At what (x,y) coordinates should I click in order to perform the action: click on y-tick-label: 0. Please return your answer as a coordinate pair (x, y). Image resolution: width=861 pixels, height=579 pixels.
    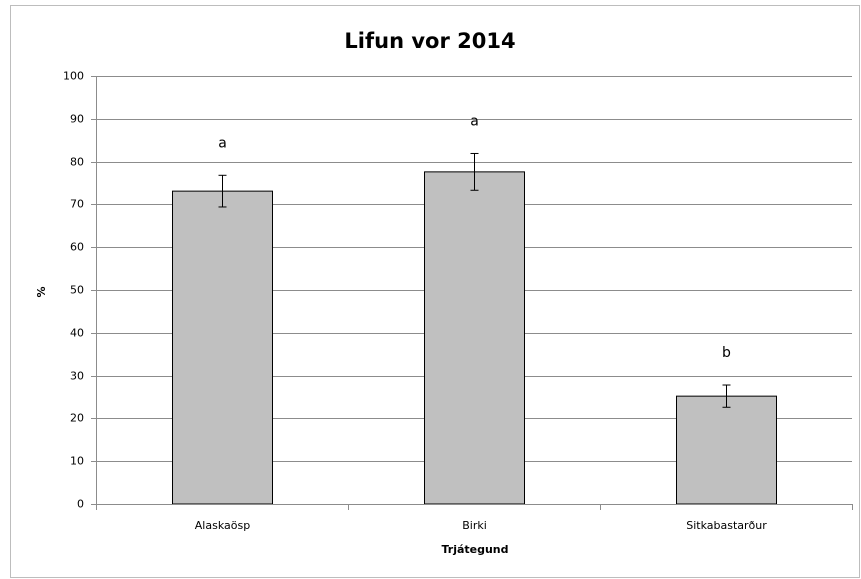
    Looking at the image, I should click on (80, 504).